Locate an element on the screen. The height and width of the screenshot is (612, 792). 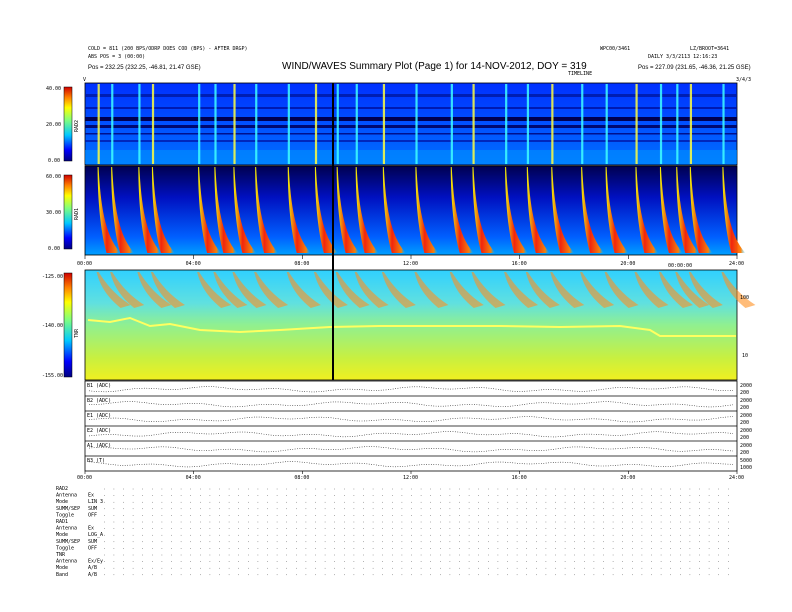
upper-xtick-label: 24:00 is located at coordinates (736, 264).